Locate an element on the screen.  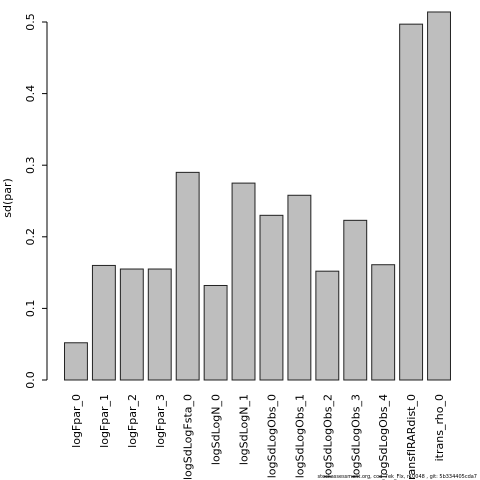
y-tick-label-2: 0.2 is located at coordinates (30, 237).